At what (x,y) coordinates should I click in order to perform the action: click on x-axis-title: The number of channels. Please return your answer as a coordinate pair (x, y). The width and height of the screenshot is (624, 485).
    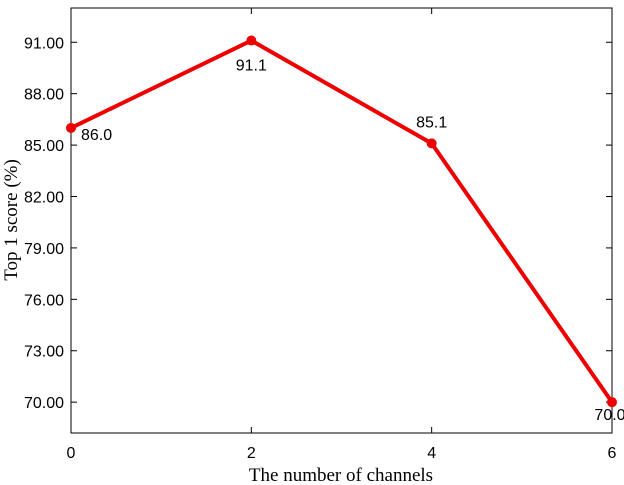
    Looking at the image, I should click on (341, 475).